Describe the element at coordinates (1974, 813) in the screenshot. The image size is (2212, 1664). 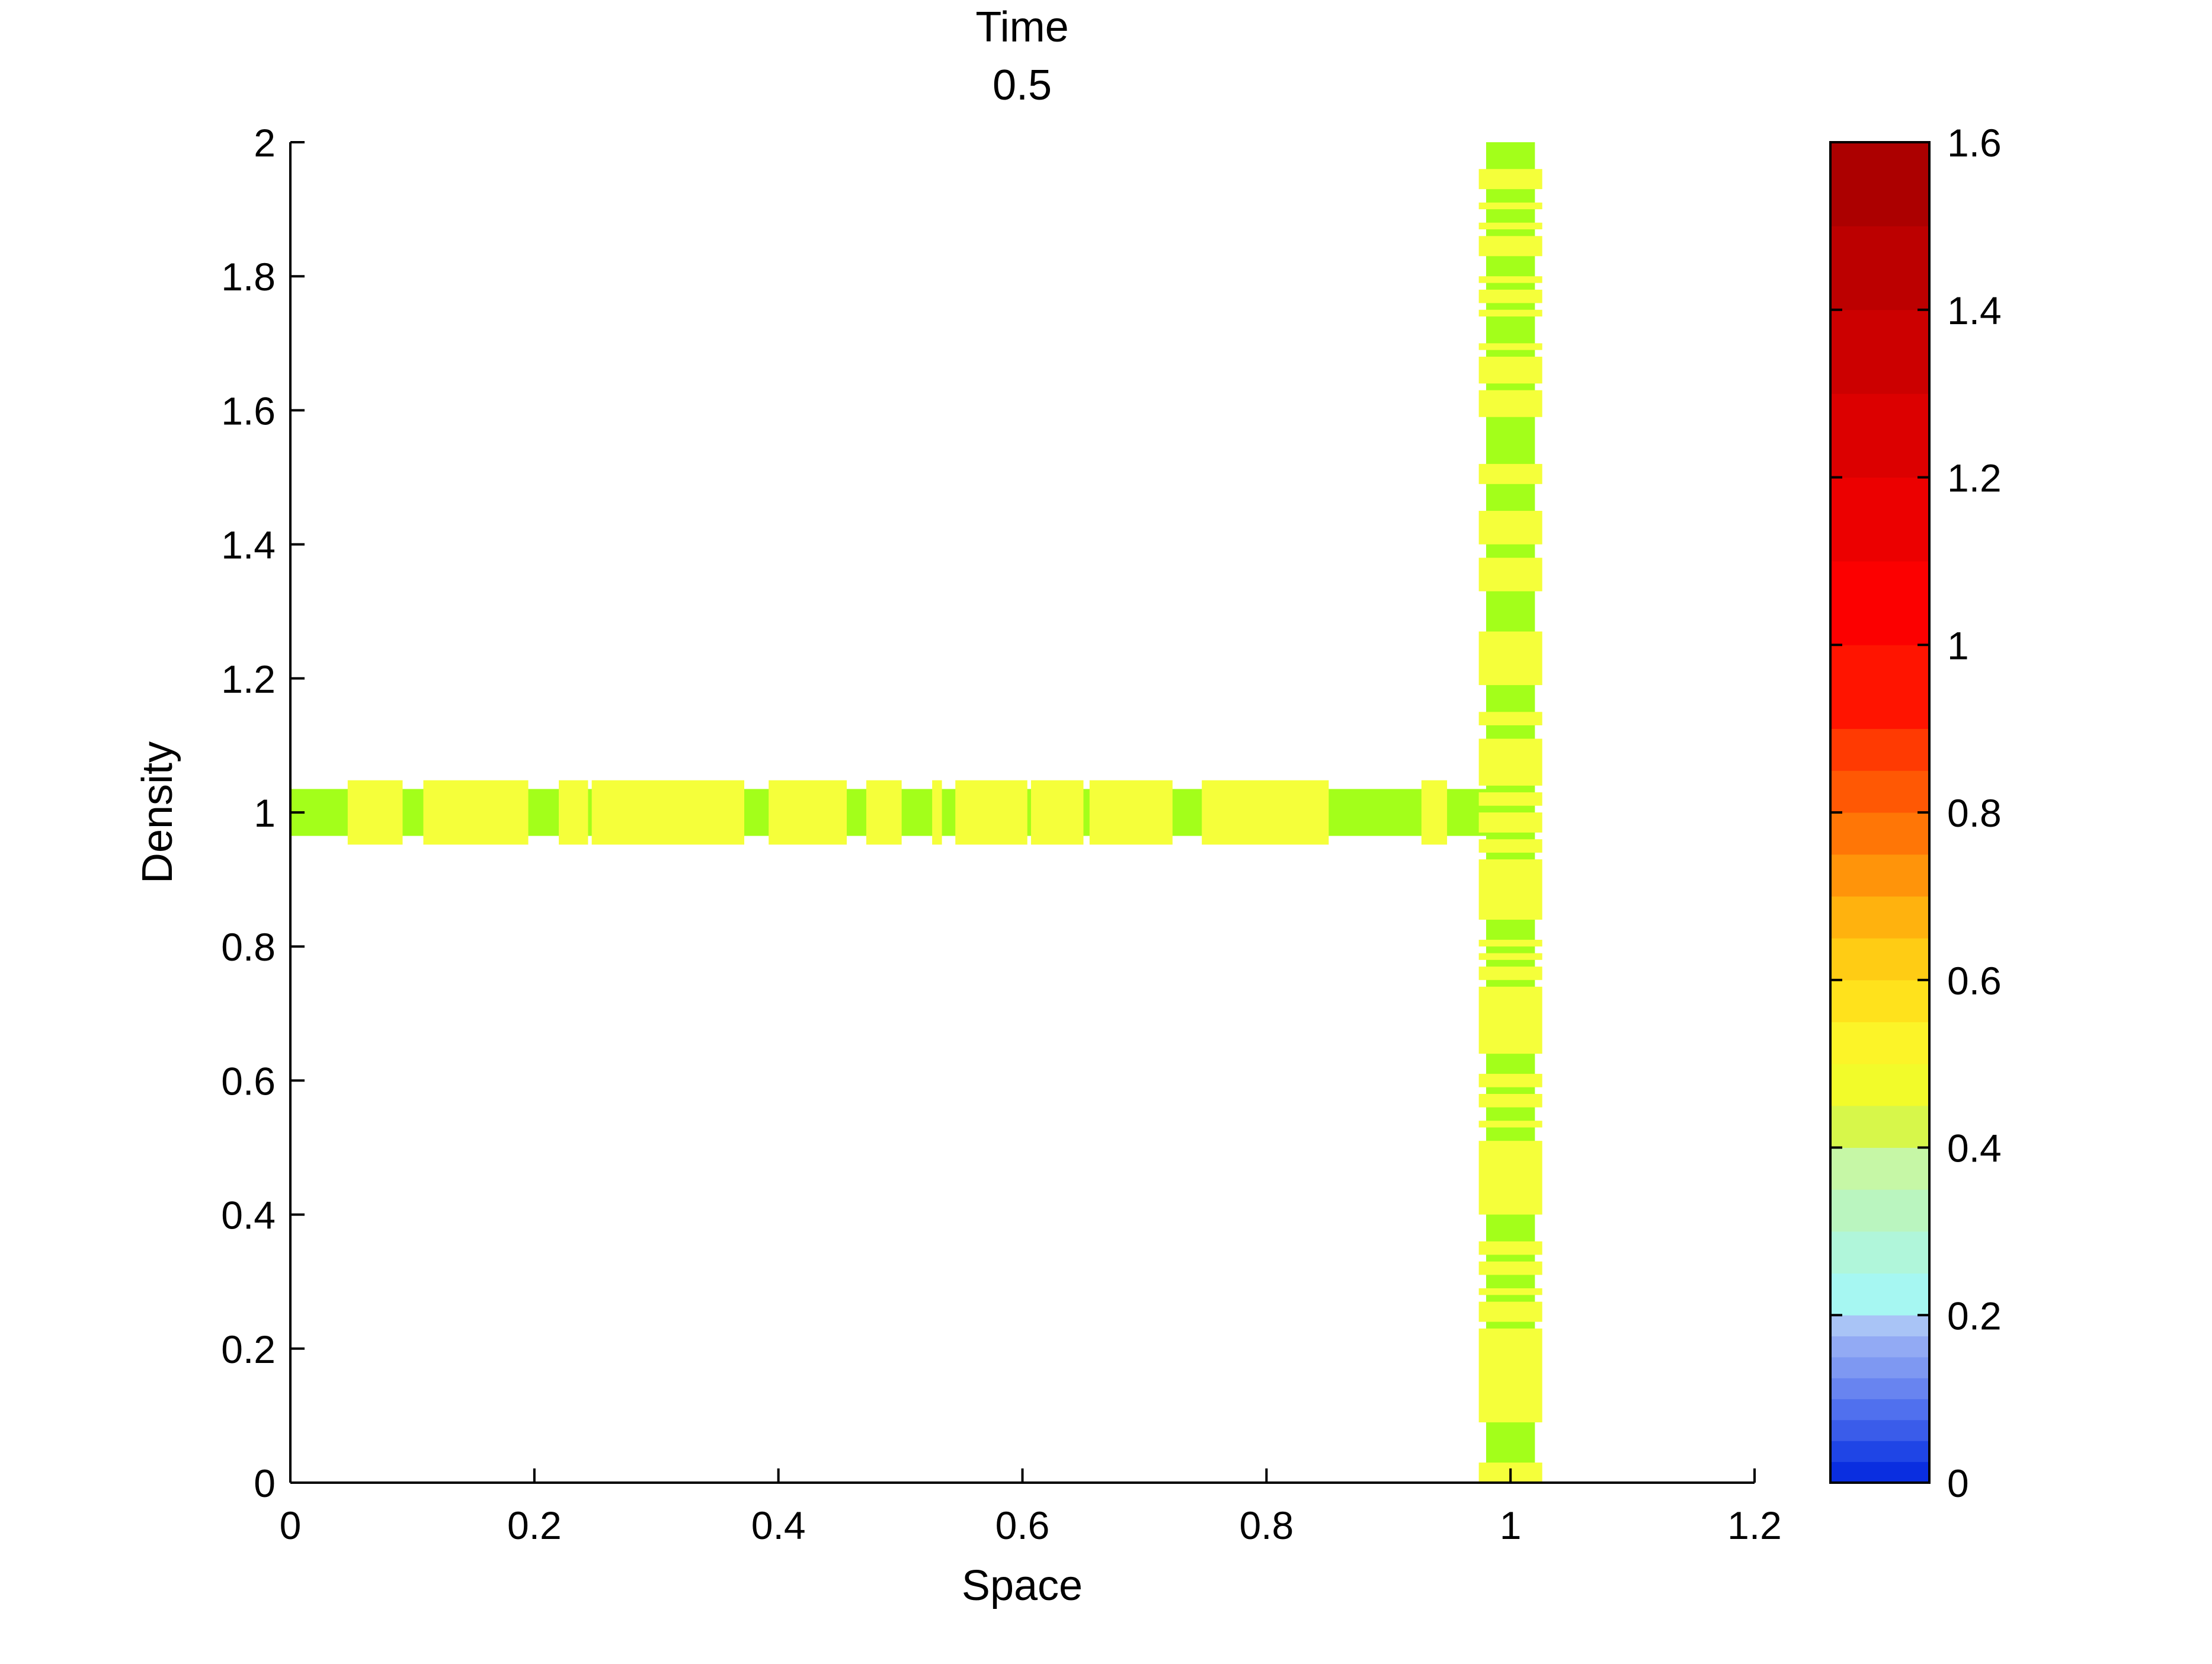
I see `colorbar-tick-label: 0.8` at that location.